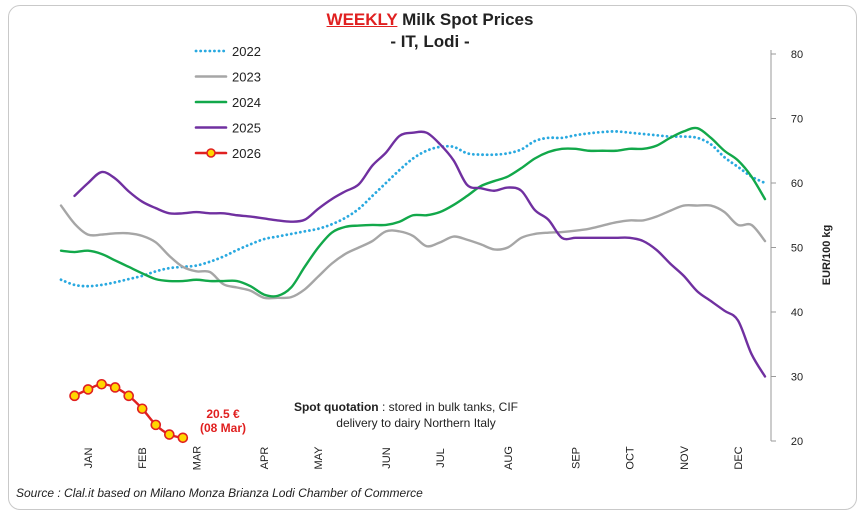  I want to click on x-tick-label: AUG, so click(509, 458).